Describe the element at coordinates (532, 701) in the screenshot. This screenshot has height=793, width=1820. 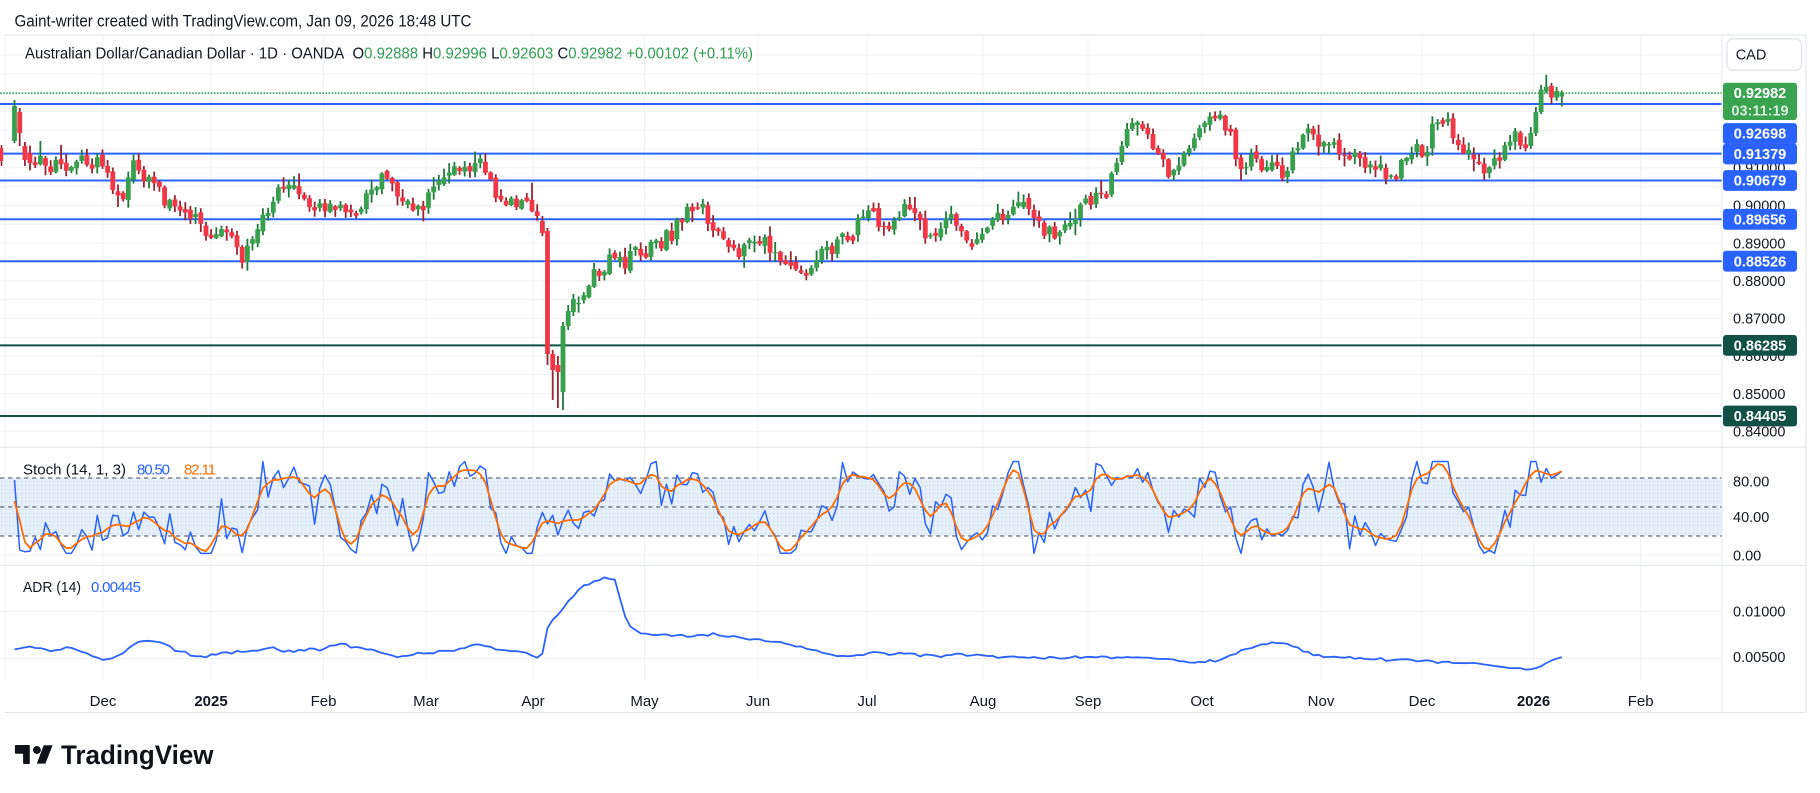
I see `svg-text: Apr` at that location.